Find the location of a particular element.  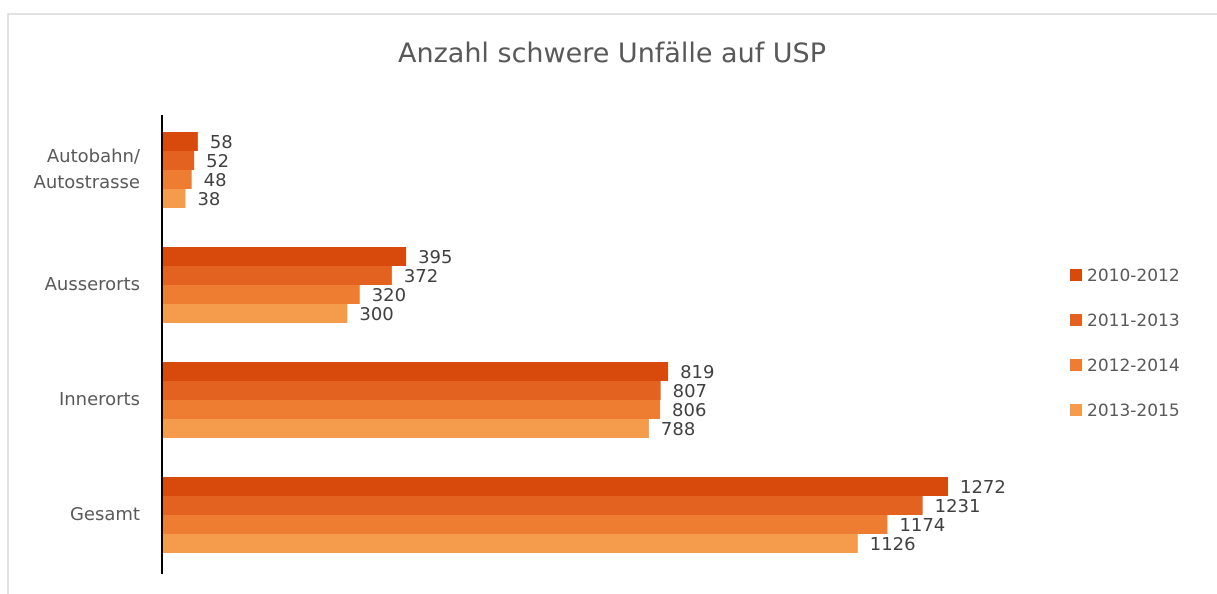

value-label: 819 is located at coordinates (697, 372).